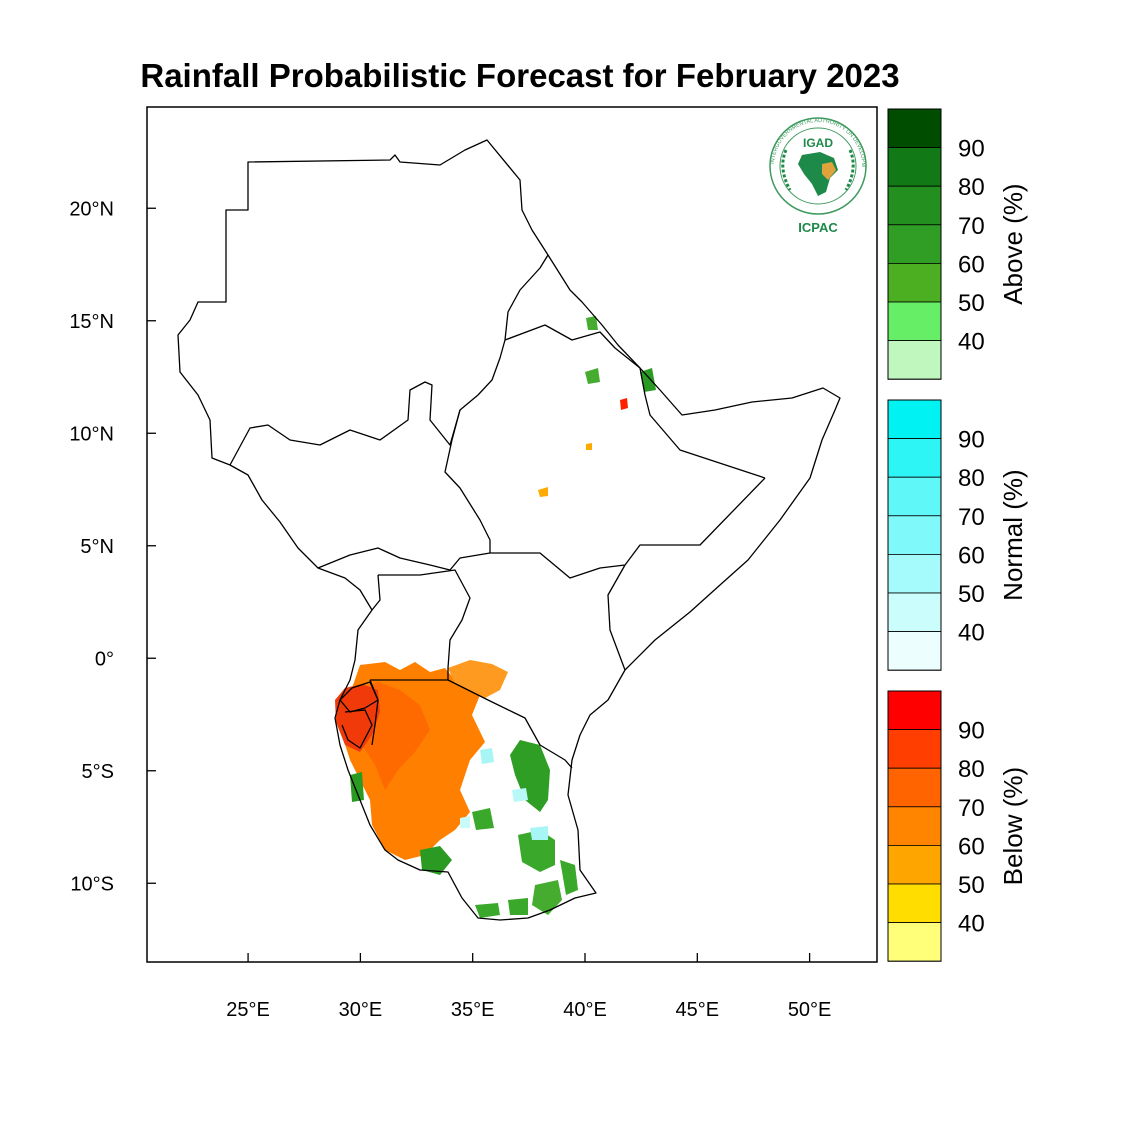  I want to click on y-tick-label: 15°N, so click(91, 322).